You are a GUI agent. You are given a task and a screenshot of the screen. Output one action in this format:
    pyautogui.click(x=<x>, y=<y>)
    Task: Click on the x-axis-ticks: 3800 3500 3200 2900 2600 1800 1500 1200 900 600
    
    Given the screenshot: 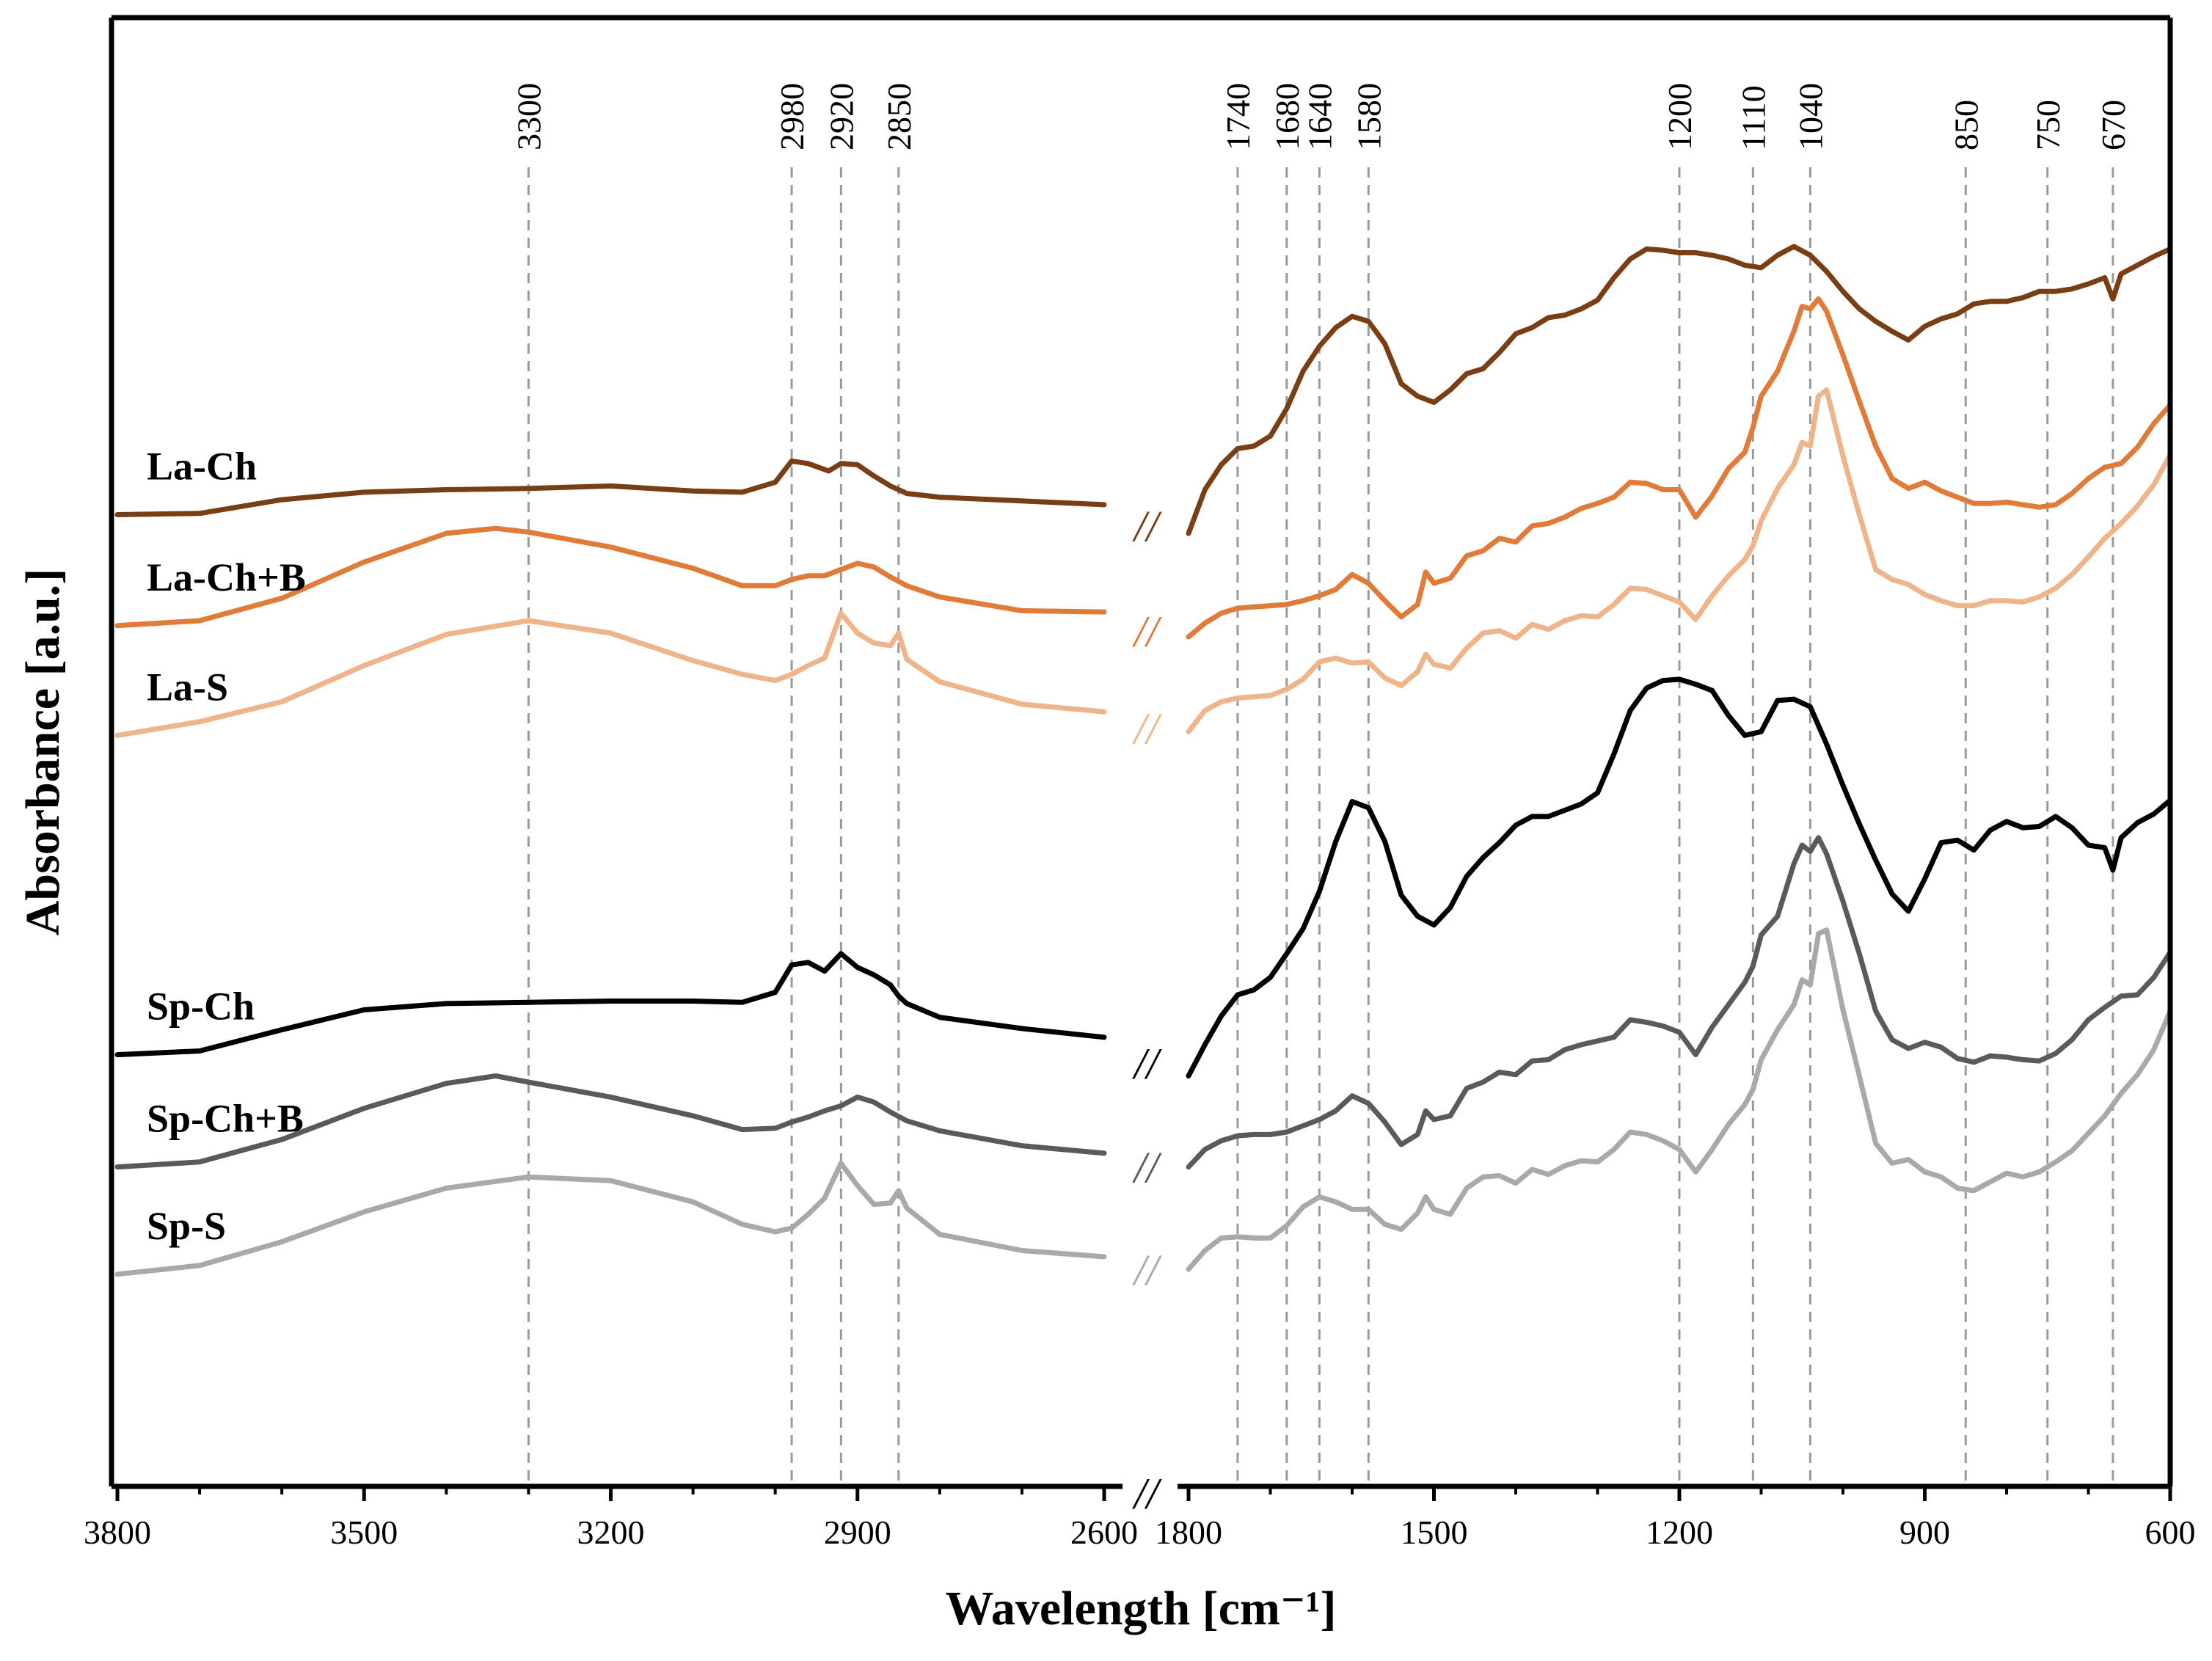 What is the action you would take?
    pyautogui.click(x=1140, y=1518)
    